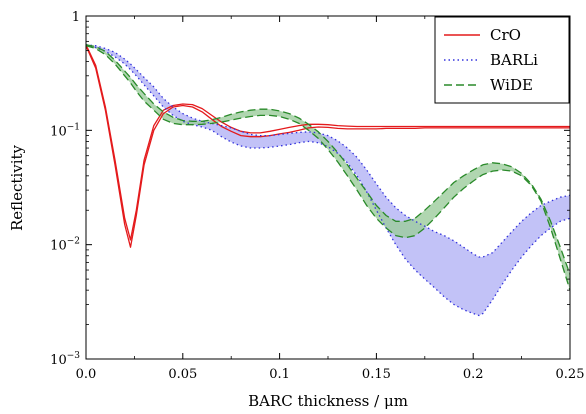 This screenshot has width=586, height=414. Describe the element at coordinates (511, 85) in the screenshot. I see `legend-label-2: WiDE` at that location.